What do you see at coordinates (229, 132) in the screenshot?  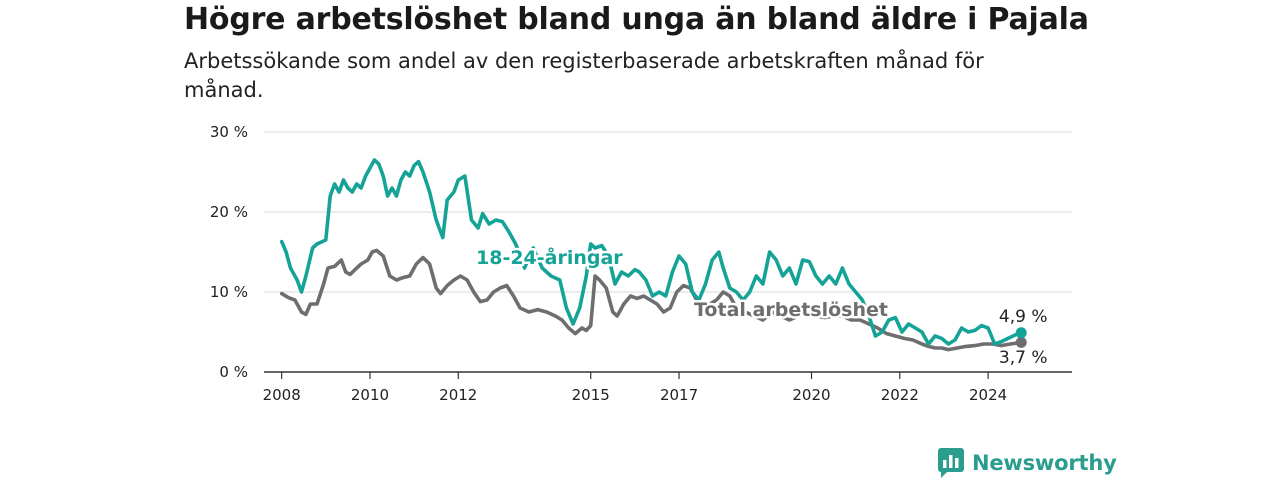 I see `y-tick-label: 30 %` at bounding box center [229, 132].